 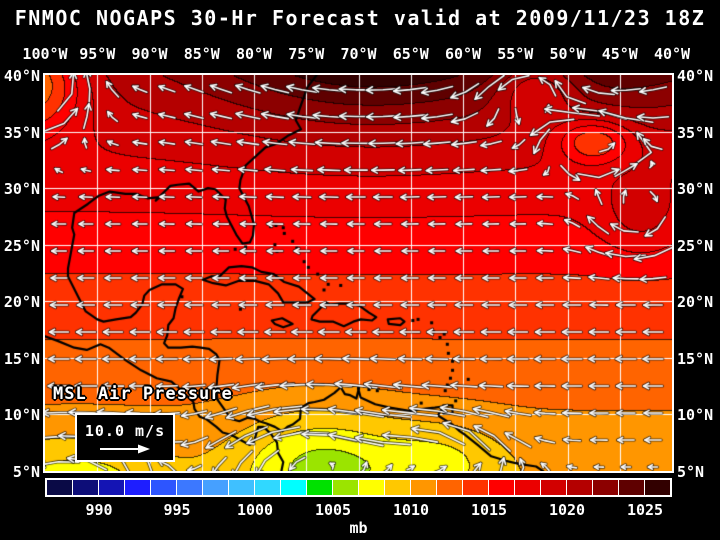 I want to click on lon-tick-label: 60°W, so click(x=463, y=54).